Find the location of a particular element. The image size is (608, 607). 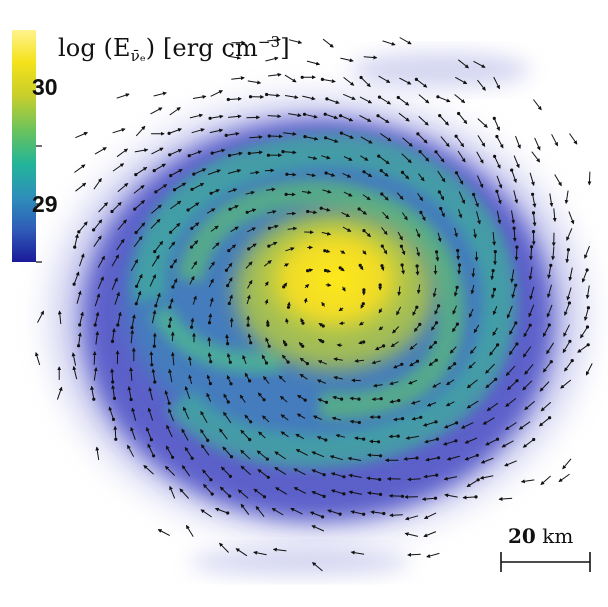

colorbar-title-superscript: −3 is located at coordinates (269, 42).